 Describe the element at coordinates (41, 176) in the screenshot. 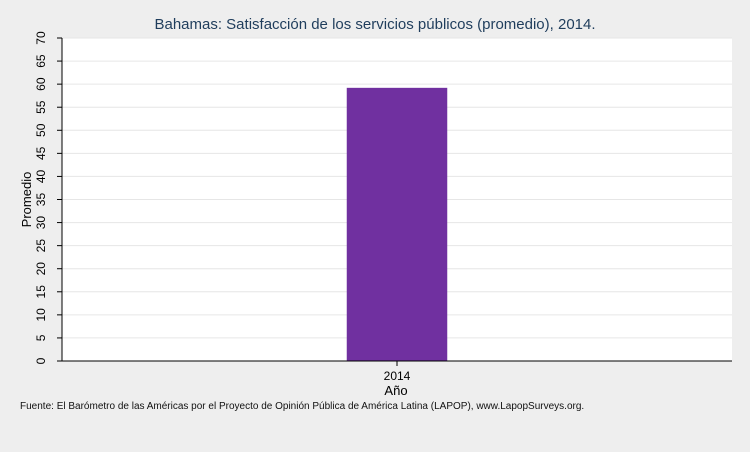

I see `y-tick-label: 40` at that location.